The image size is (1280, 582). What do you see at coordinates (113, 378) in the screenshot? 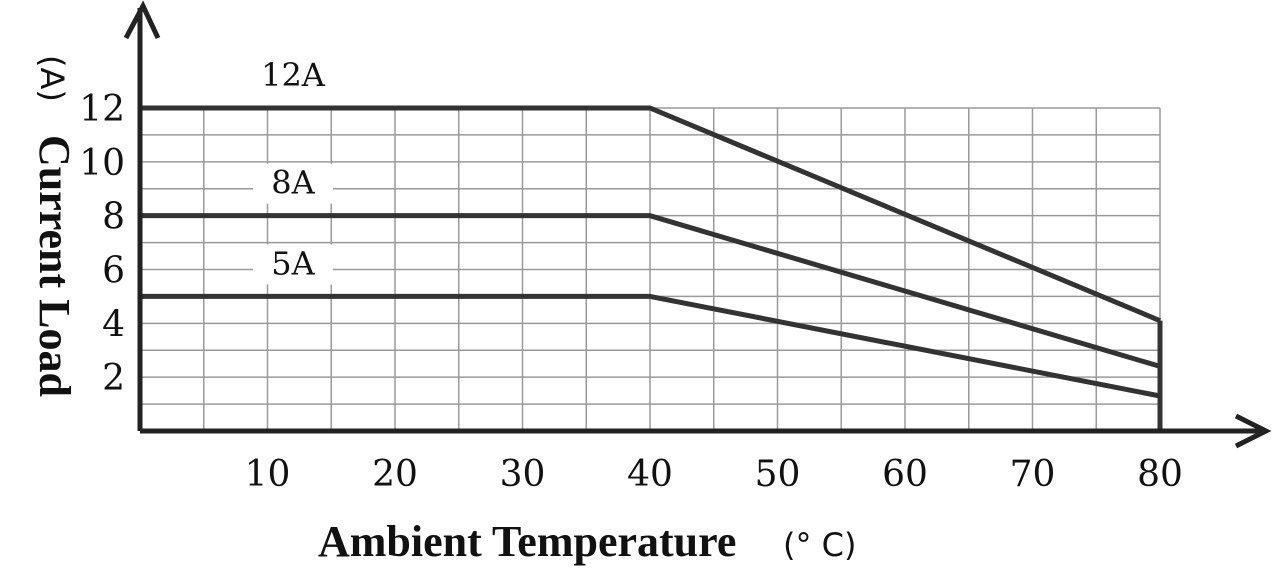
I see `y-tick-label: 2` at bounding box center [113, 378].